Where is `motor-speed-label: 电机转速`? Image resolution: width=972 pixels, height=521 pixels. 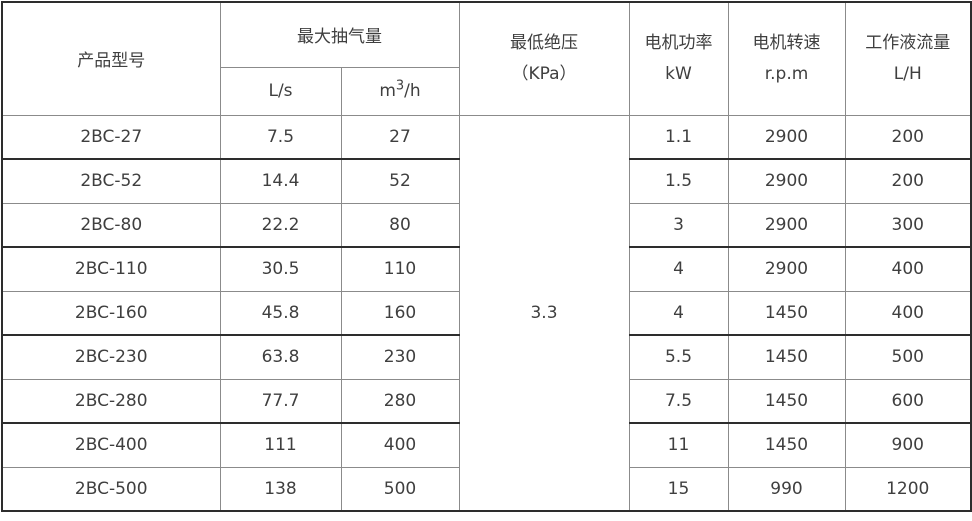
motor-speed-label: 电机转速 is located at coordinates (786, 42).